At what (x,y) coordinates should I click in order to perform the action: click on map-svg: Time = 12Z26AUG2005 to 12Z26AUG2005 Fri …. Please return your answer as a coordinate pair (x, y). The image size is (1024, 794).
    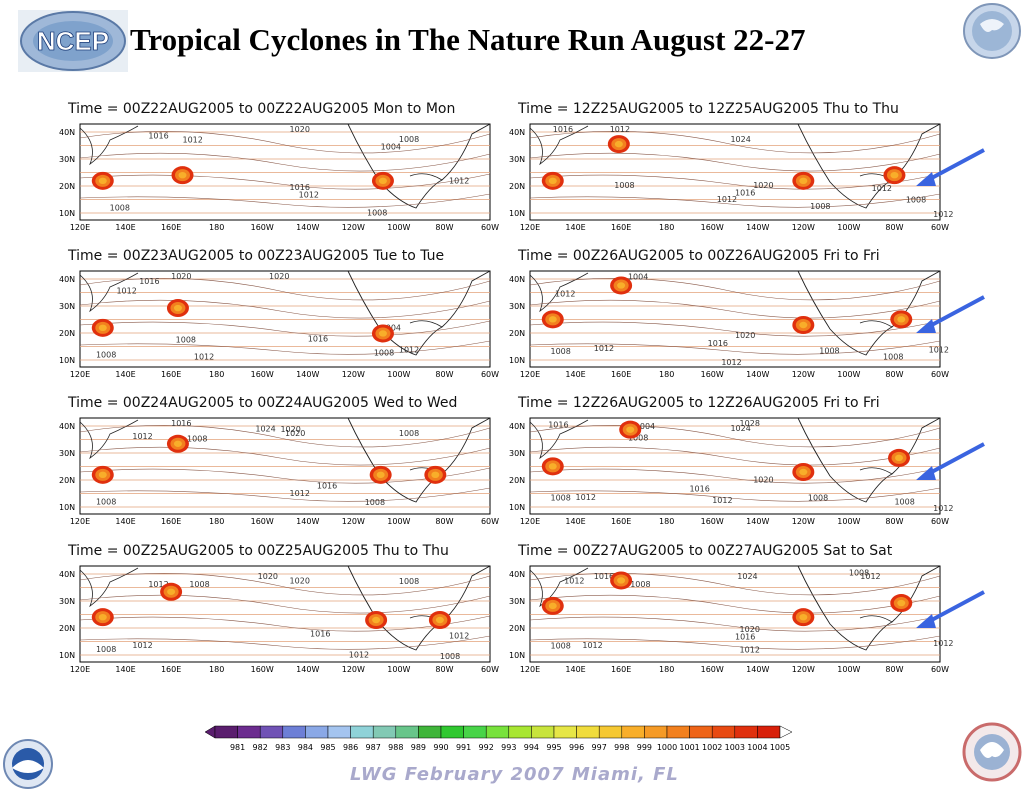
    Looking at the image, I should click on (731, 460).